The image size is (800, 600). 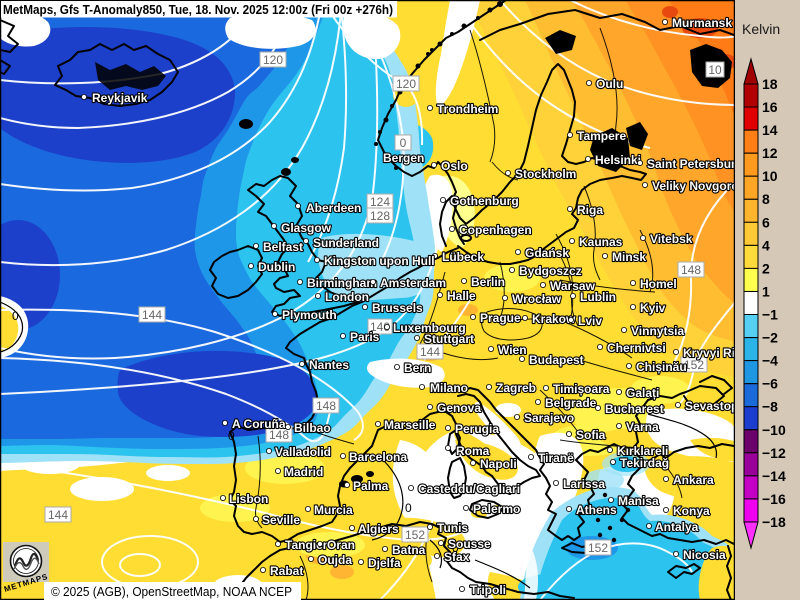 I want to click on svg-text: Saint Petersburg, so click(x=695, y=164).